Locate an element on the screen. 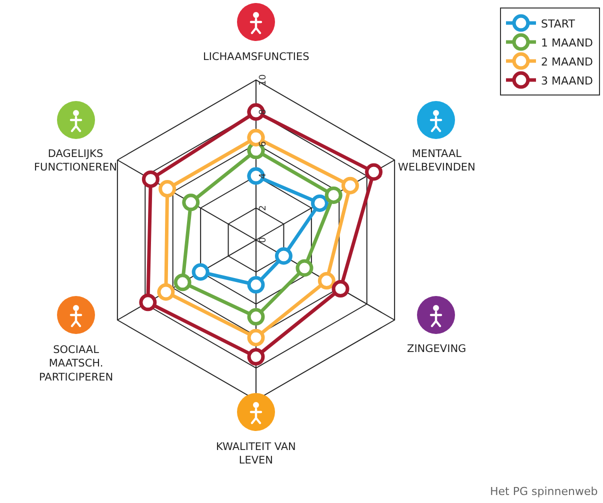  spoke-label: DAGELIJKS FUNCTIONEREN is located at coordinates (75, 161).